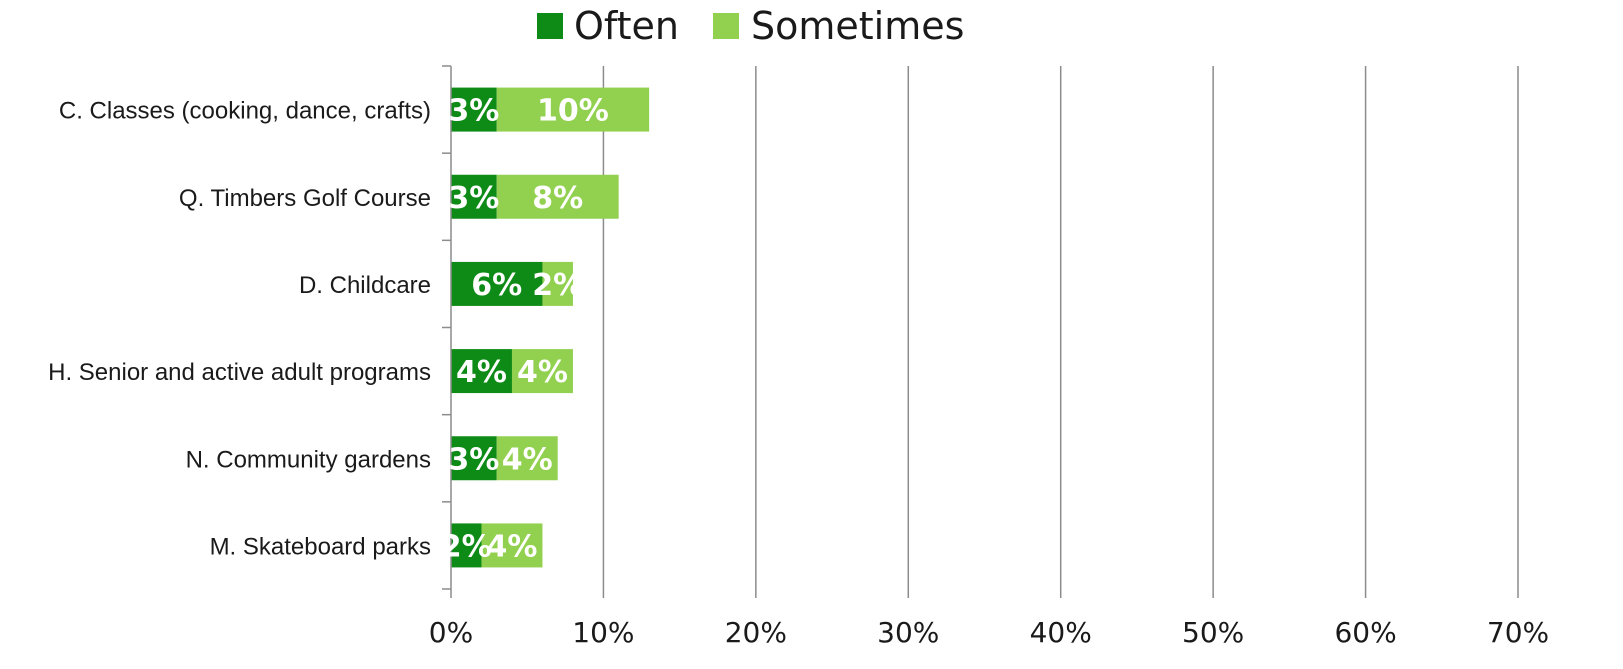 This screenshot has width=1623, height=669. I want to click on data-label-sometimes-n-community-gardens: 4%, so click(527, 459).